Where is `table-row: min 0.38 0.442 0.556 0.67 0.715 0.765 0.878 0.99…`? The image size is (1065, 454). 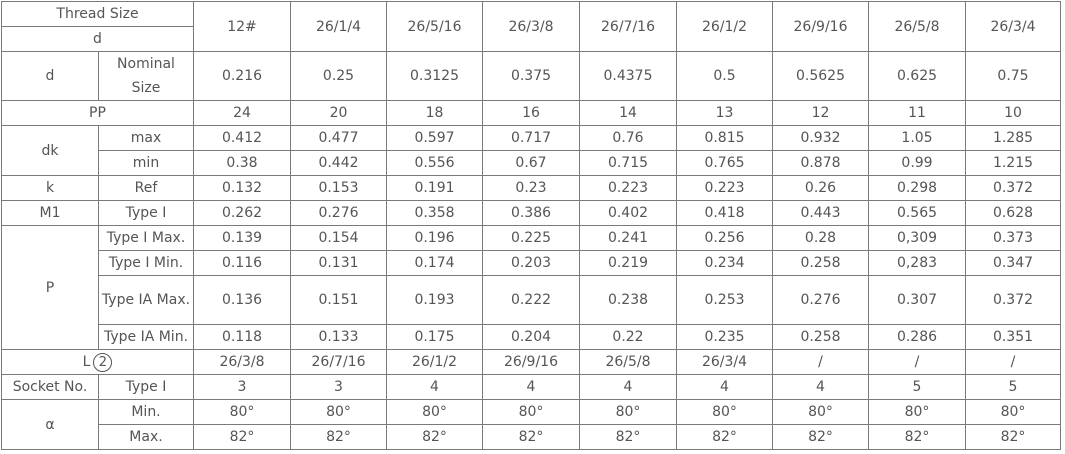 table-row: min 0.38 0.442 0.556 0.67 0.715 0.765 0.878 0.99… is located at coordinates (531, 163).